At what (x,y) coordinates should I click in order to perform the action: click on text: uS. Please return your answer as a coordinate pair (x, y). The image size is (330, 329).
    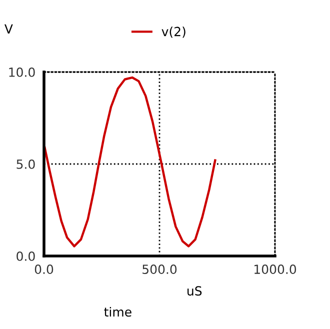
    Looking at the image, I should click on (195, 291).